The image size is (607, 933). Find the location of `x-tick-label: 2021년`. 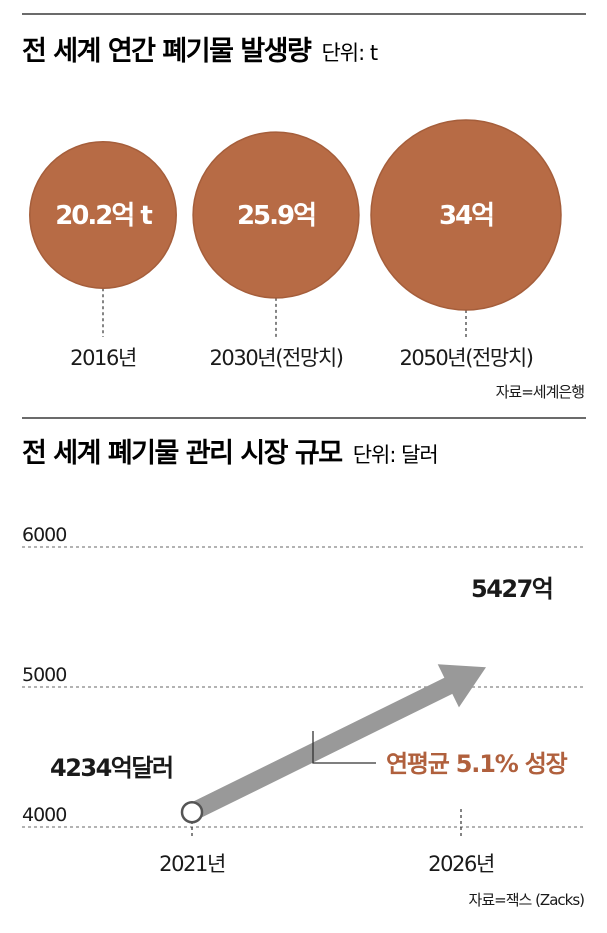

x-tick-label: 2021년 is located at coordinates (192, 864).